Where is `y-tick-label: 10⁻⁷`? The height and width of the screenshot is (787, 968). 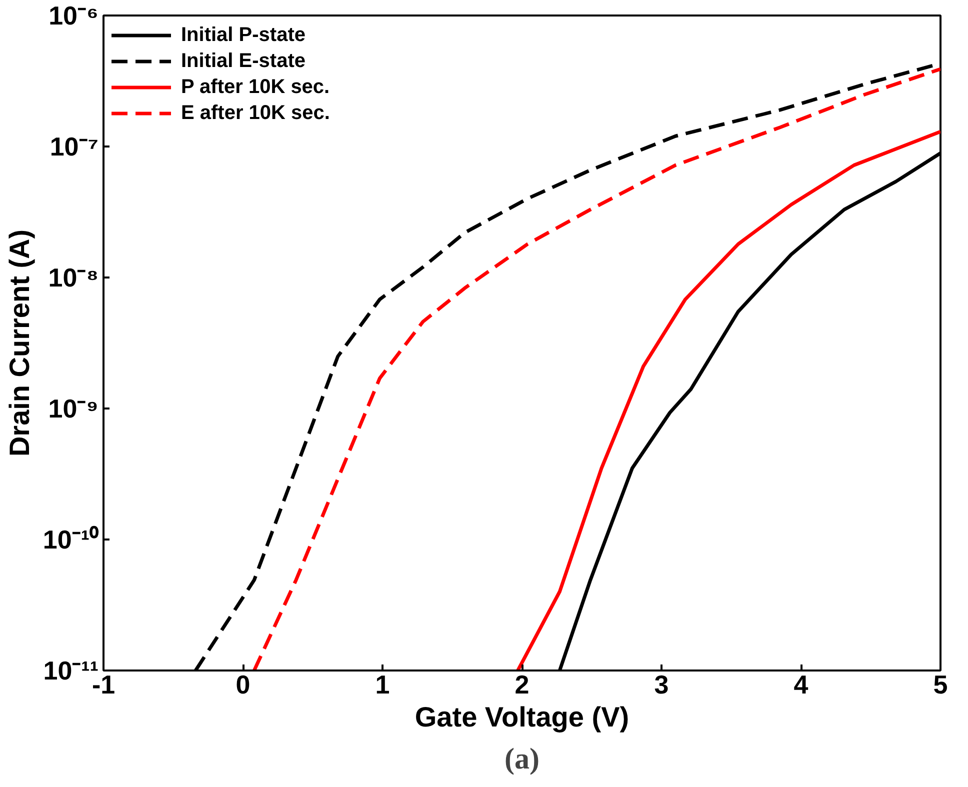 y-tick-label: 10⁻⁷ is located at coordinates (74, 147).